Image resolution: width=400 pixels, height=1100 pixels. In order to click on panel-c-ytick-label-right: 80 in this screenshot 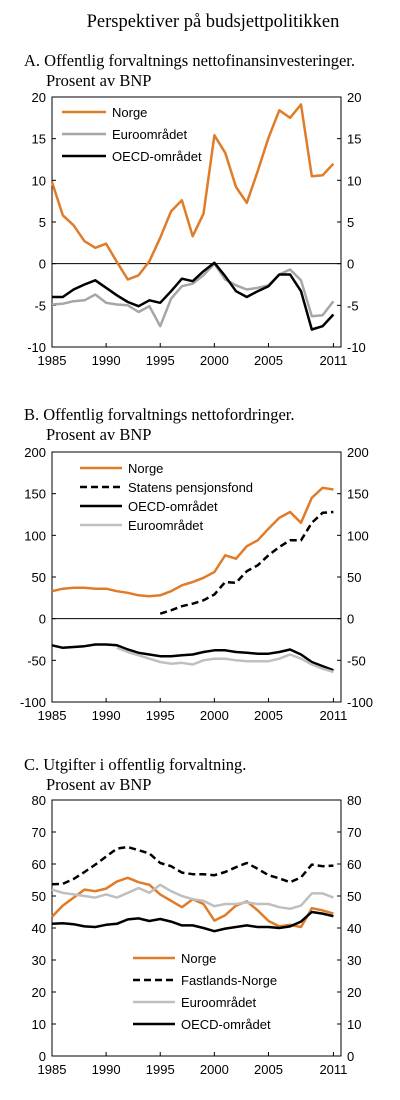, I will do `click(354, 800)`.